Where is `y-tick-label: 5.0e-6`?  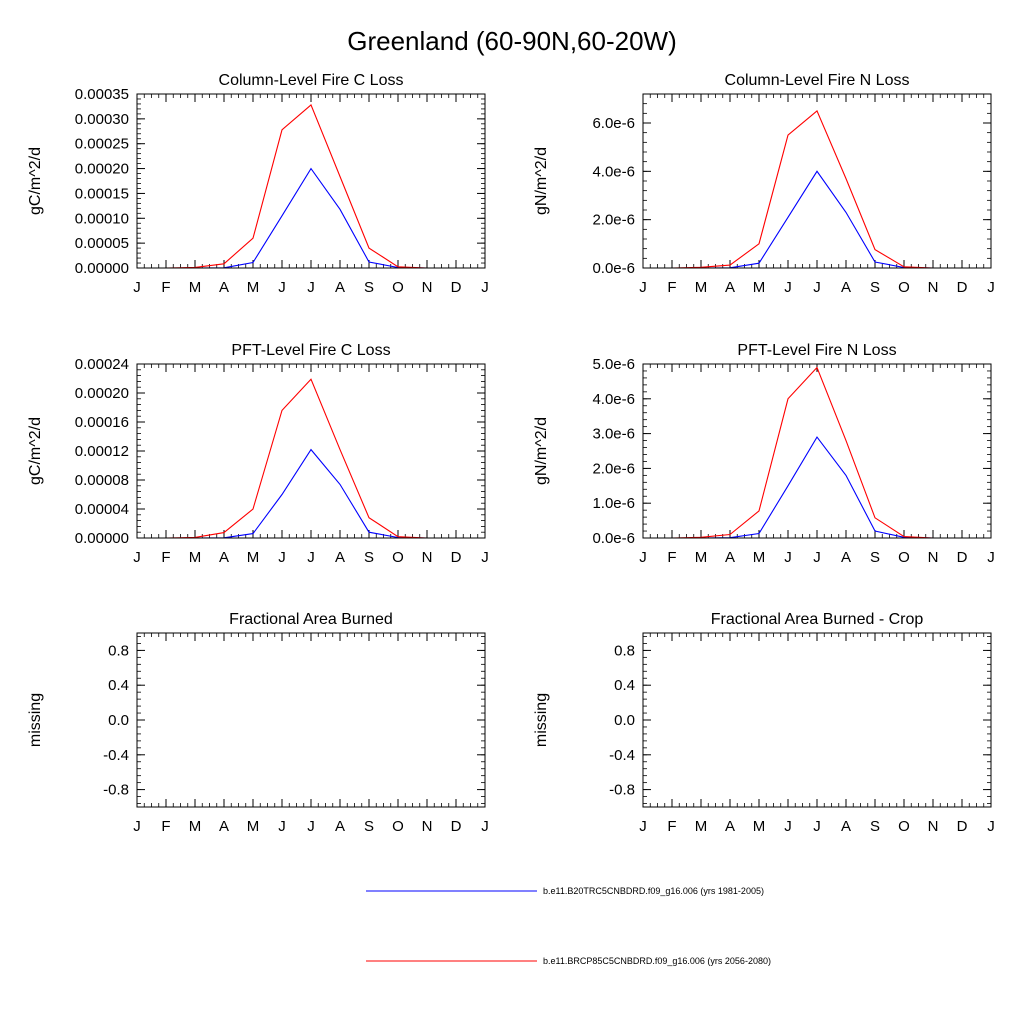 y-tick-label: 5.0e-6 is located at coordinates (613, 364).